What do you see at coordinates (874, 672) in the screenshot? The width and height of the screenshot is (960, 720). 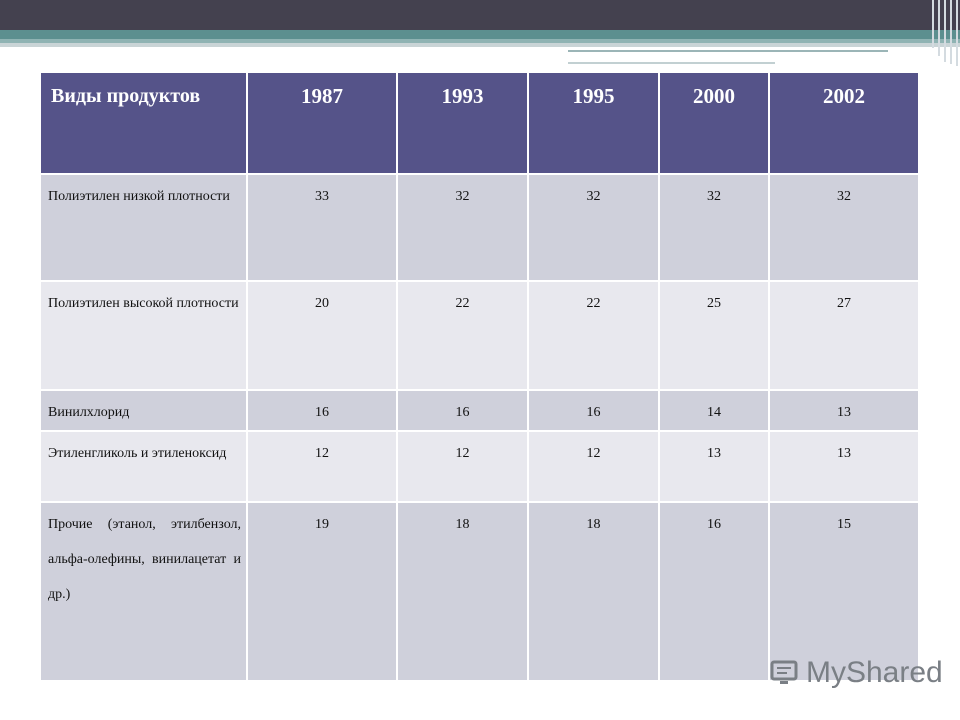 I see `watermark-text: MyShared` at bounding box center [874, 672].